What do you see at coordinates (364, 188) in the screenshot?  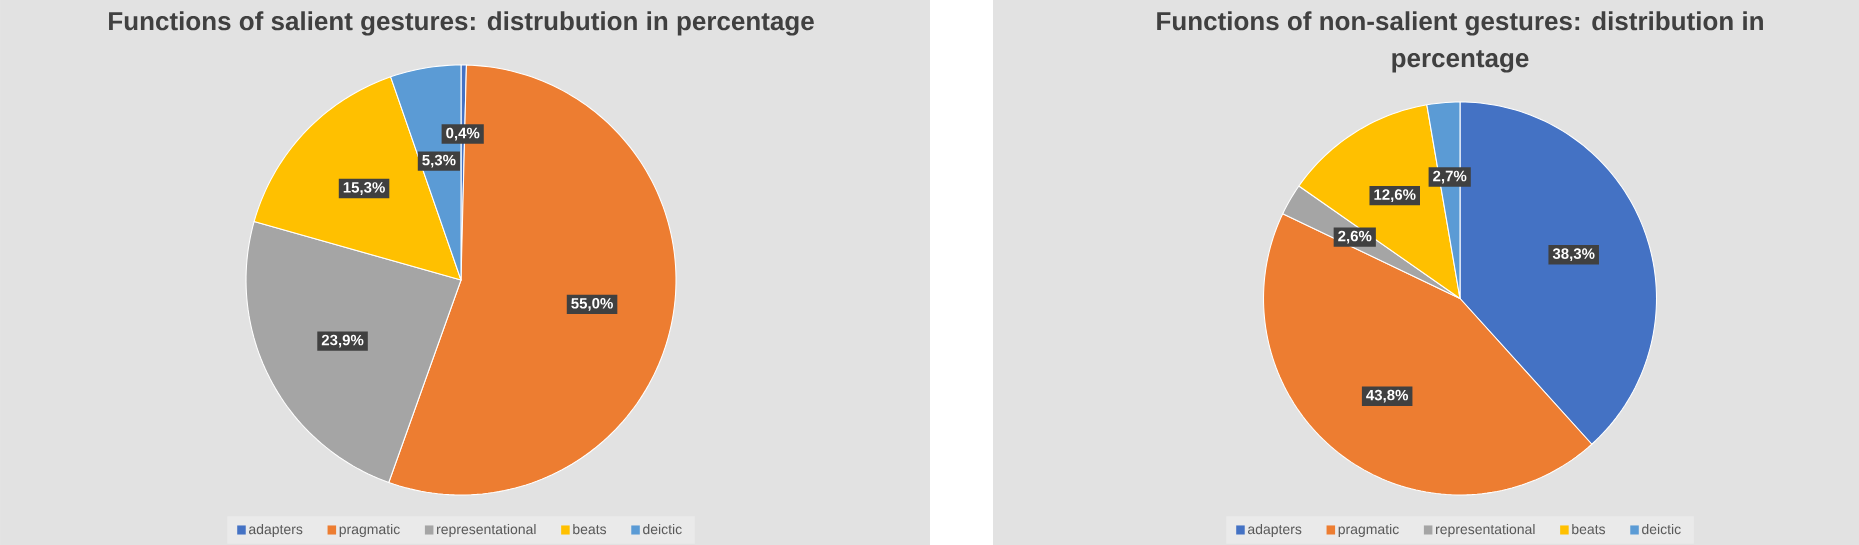 I see `data-label: 15,3%` at bounding box center [364, 188].